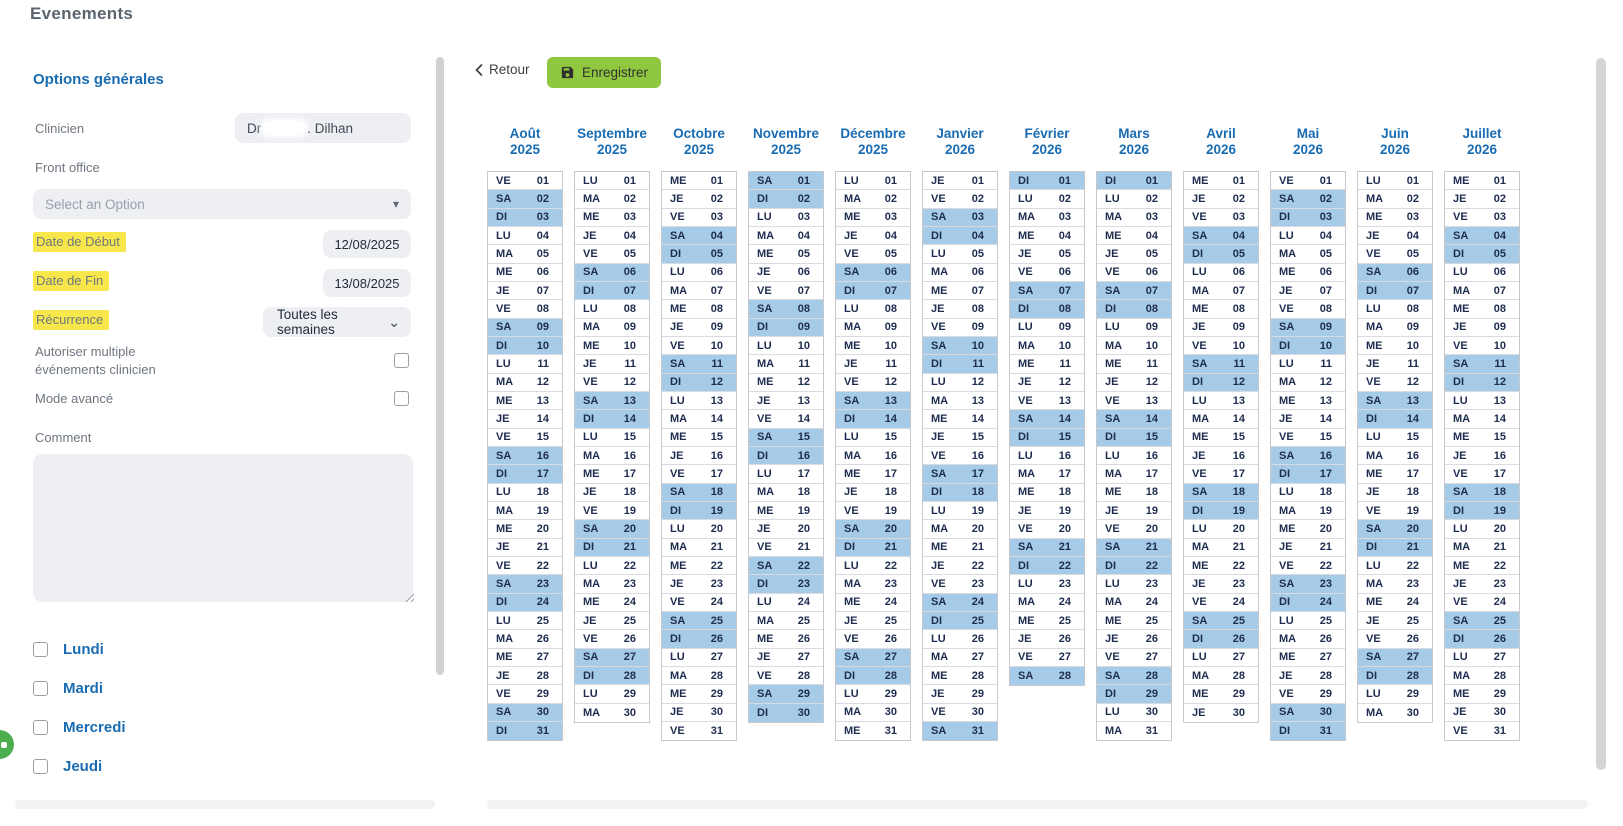  Describe the element at coordinates (1134, 383) in the screenshot. I see `calendar-day-cell: JE 12` at that location.